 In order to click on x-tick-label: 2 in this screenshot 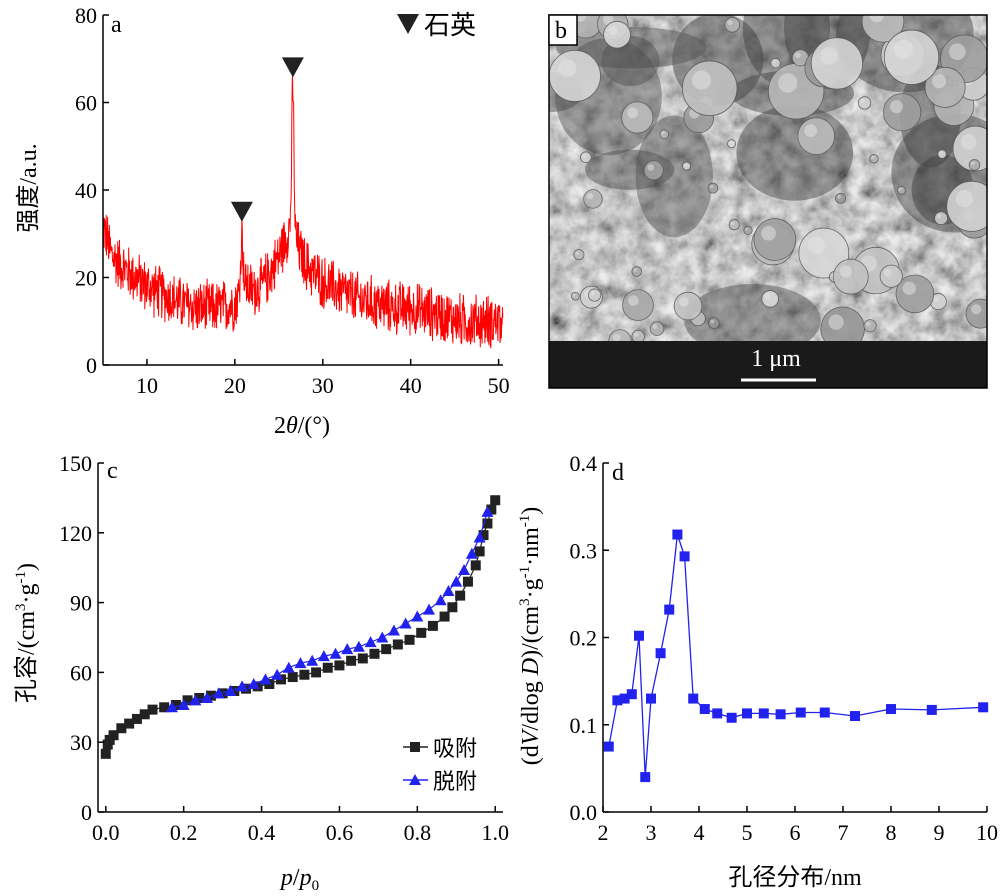, I will do `click(603, 832)`.